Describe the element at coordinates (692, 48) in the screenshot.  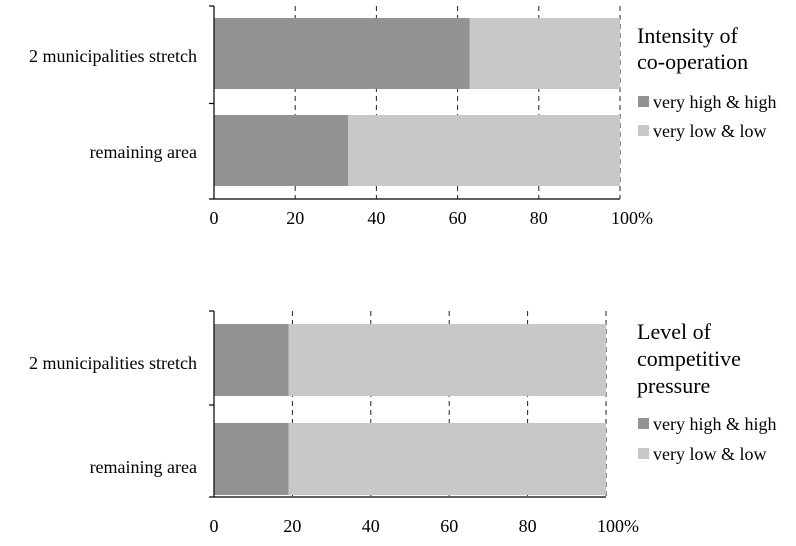
I see `legend-title: Intensity of co-operation` at that location.